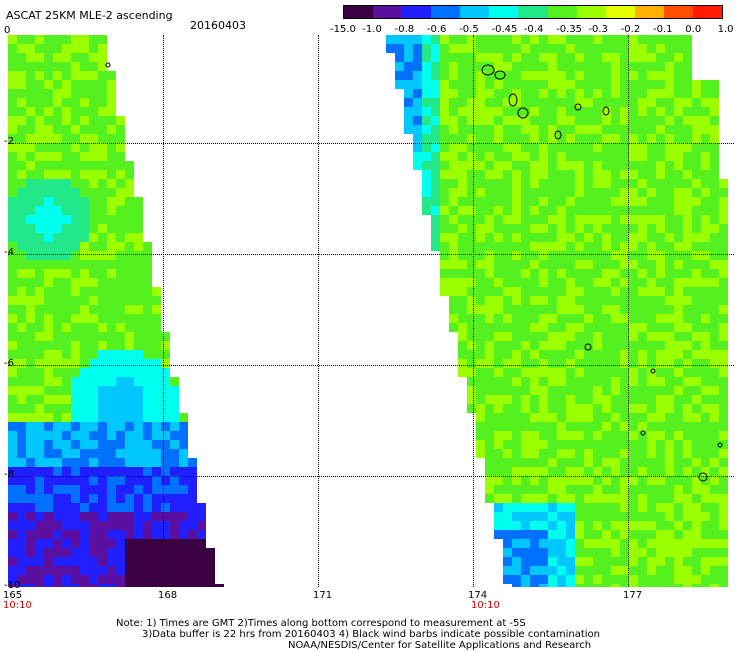 This screenshot has width=740, height=651. I want to click on latitude-gridline, so click(371, 143).